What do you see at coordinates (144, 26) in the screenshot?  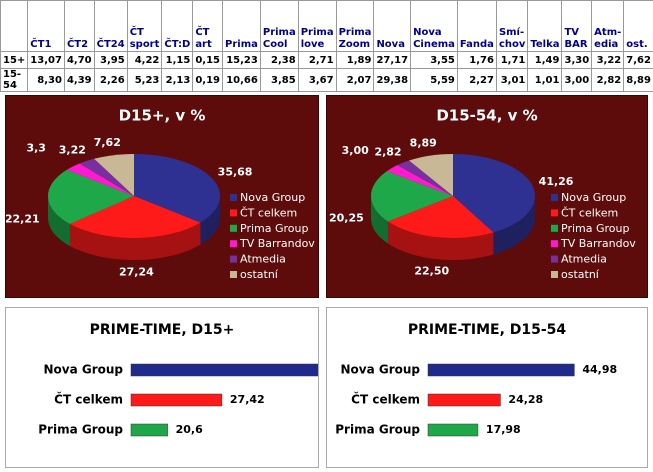 I see `column-header: ČT sport` at bounding box center [144, 26].